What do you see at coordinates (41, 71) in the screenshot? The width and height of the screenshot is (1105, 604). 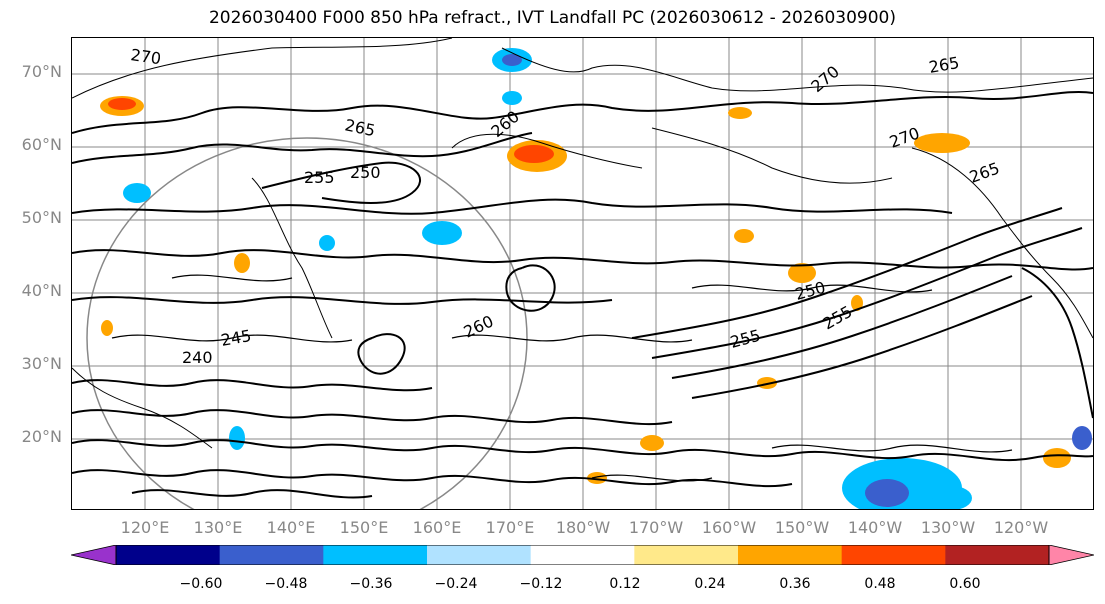 I see `lat-label-70n: 70°N` at bounding box center [41, 71].